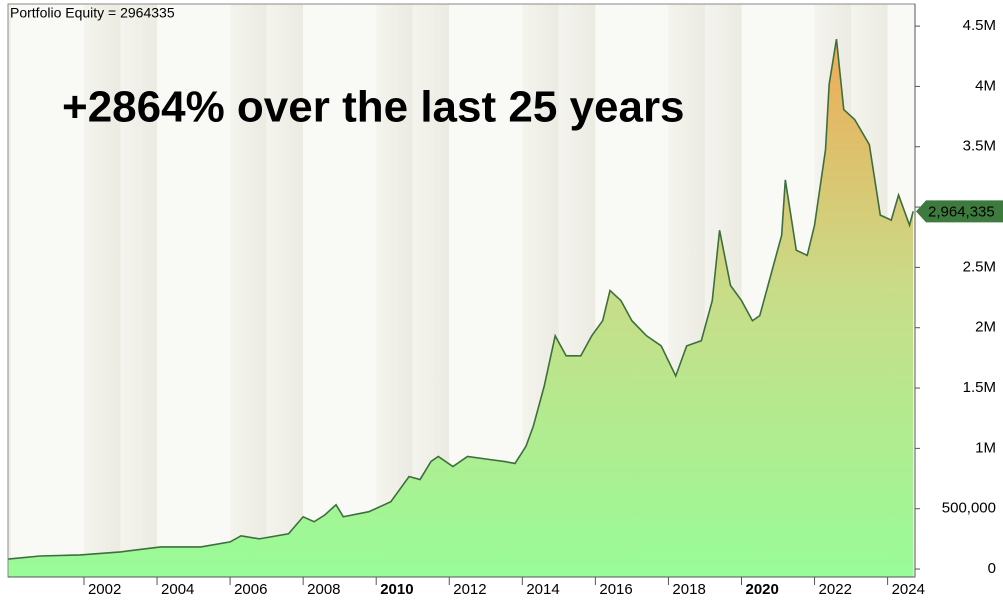 The image size is (1003, 603). Describe the element at coordinates (985, 327) in the screenshot. I see `y-tick-label: 2M` at that location.